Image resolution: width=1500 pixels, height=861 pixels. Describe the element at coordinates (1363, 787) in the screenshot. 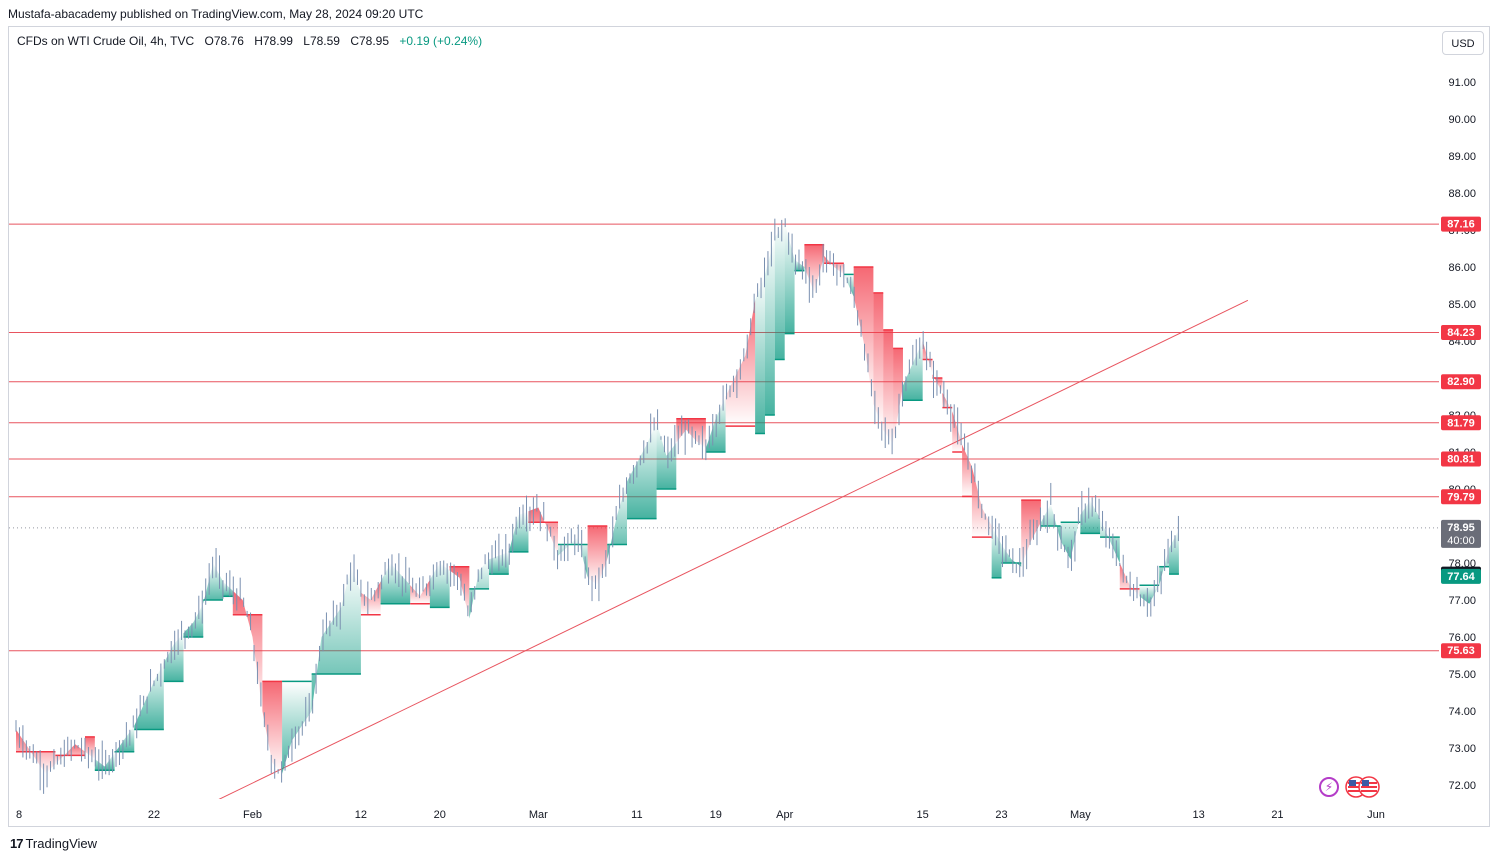

I see `us-flag-icon` at that location.